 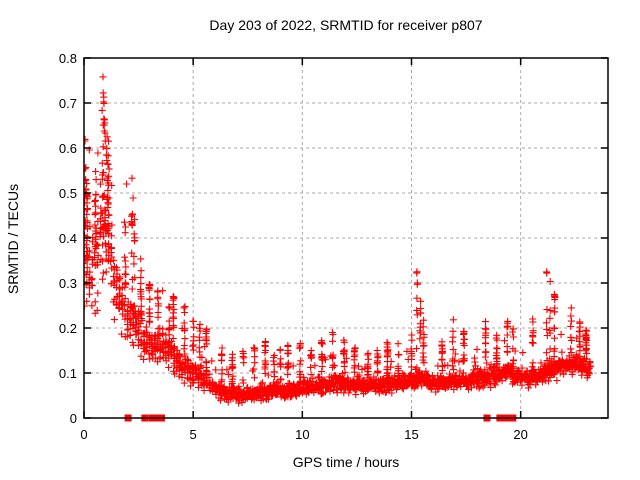 I want to click on x-tick-label: 5, so click(x=193, y=434).